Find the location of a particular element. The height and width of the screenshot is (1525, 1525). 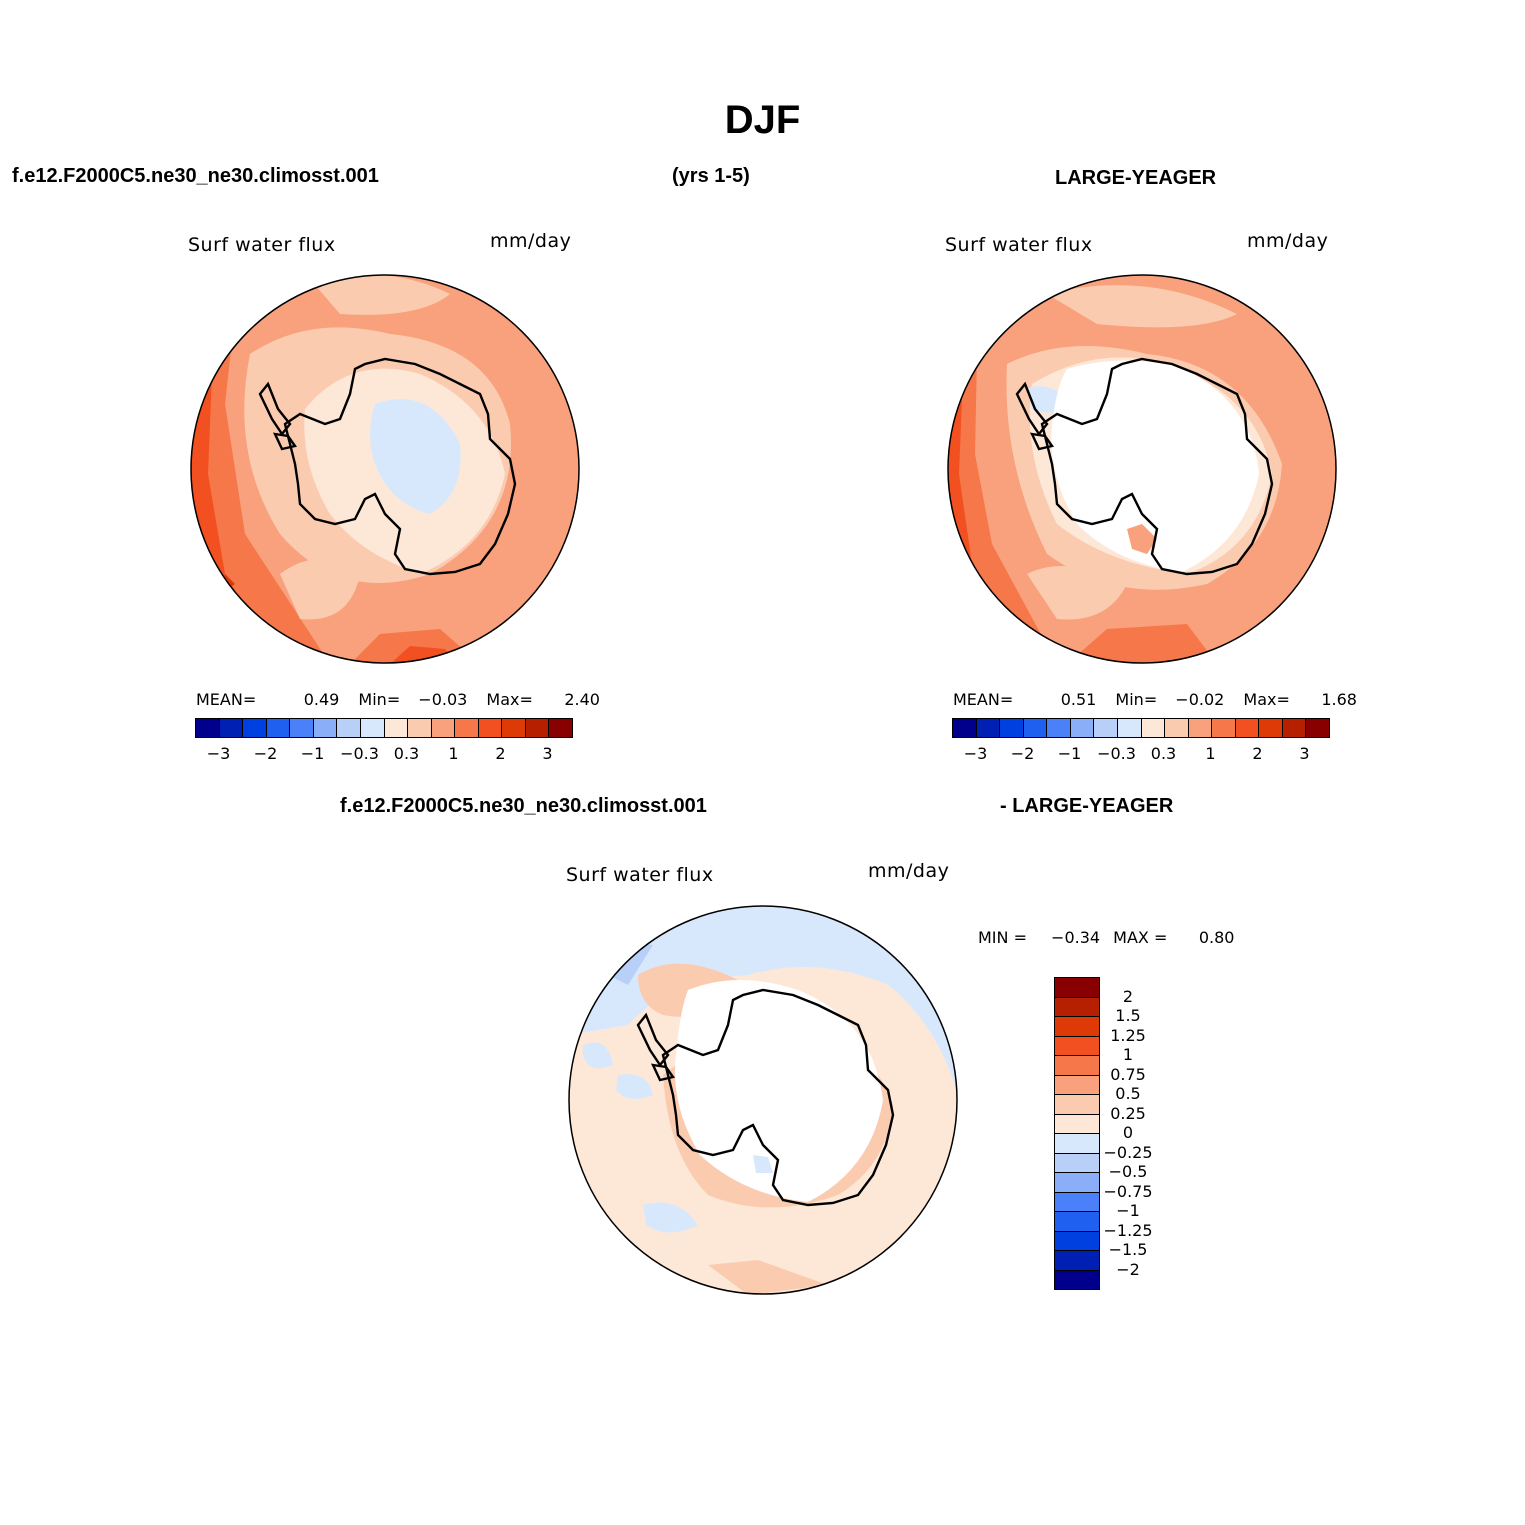

panel3-min: −0.34 is located at coordinates (1076, 937).